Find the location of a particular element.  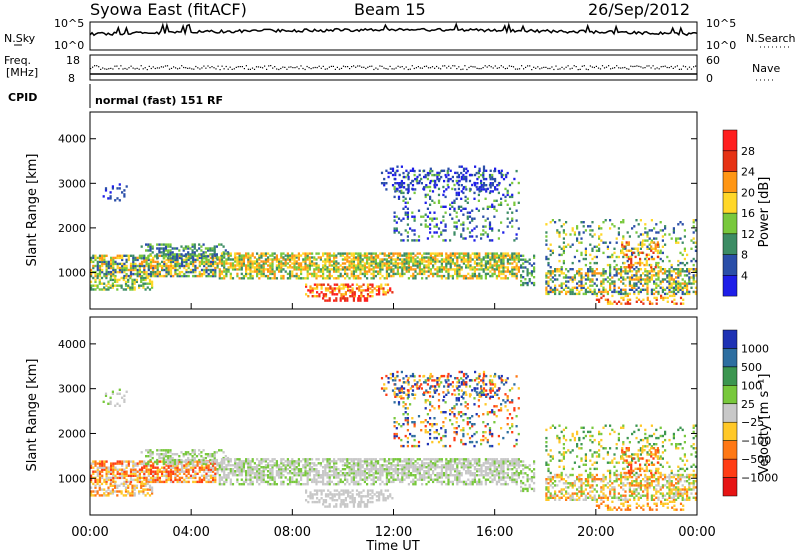

freq-right-tick-top: 60 is located at coordinates (713, 60).